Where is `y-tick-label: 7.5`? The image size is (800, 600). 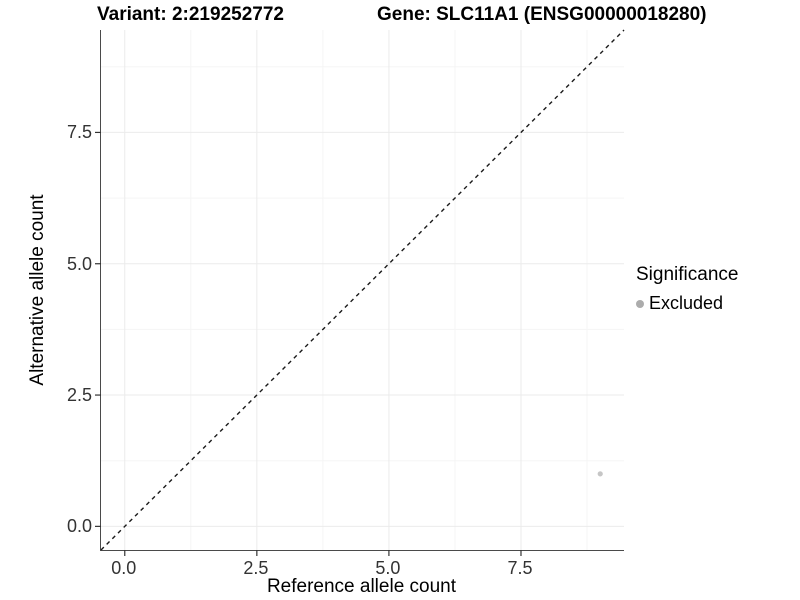
y-tick-label: 7.5 is located at coordinates (79, 132).